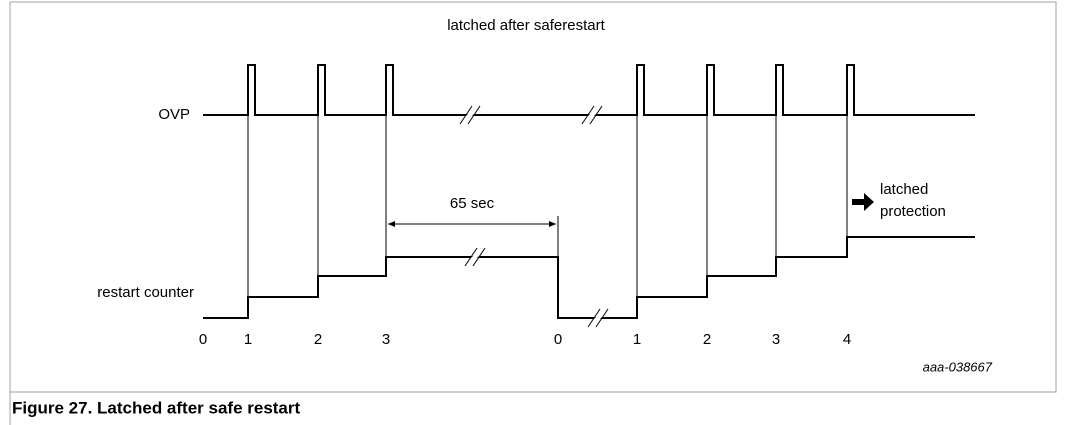 Image resolution: width=1066 pixels, height=425 pixels. I want to click on ovp-label: OVP, so click(174, 114).